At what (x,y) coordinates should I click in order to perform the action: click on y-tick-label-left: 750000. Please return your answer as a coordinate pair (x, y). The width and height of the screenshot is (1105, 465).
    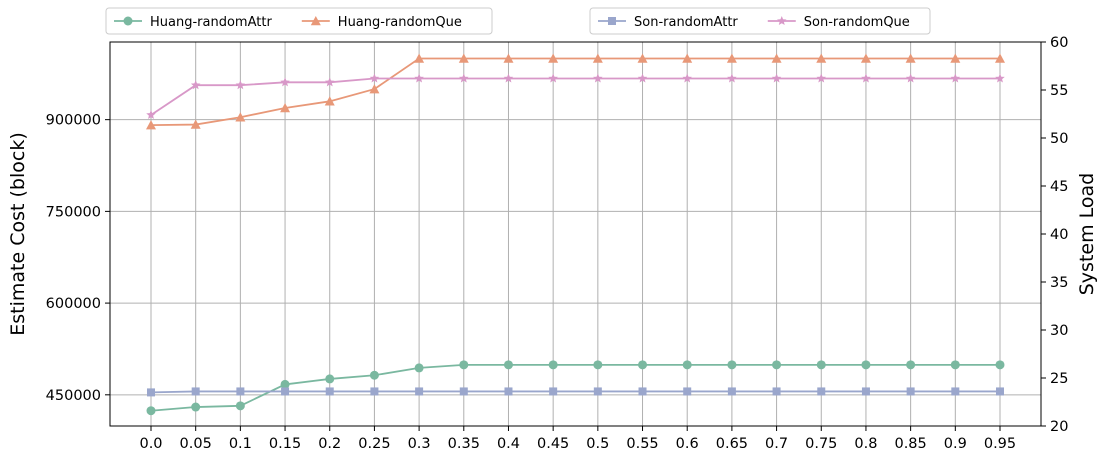
    Looking at the image, I should click on (73, 212).